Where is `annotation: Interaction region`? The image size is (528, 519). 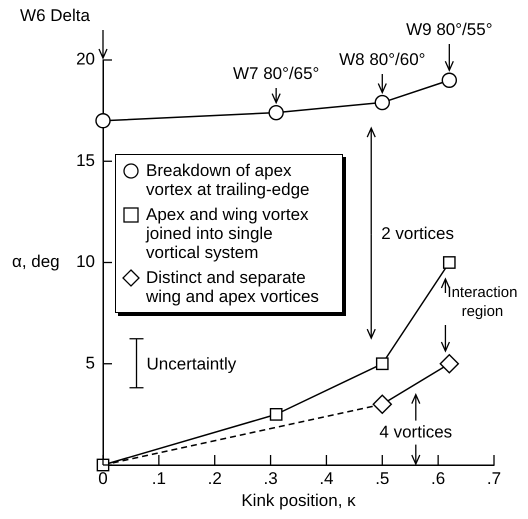
annotation: Interaction region is located at coordinates (482, 302).